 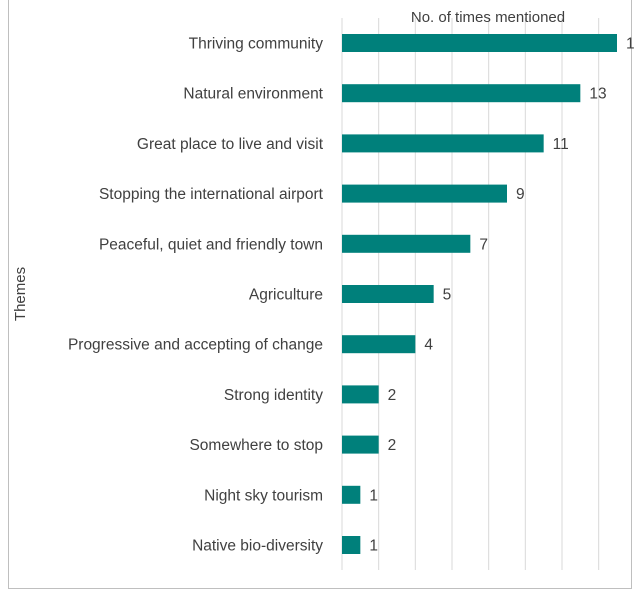 I want to click on category-label: Strong identity, so click(x=273, y=395).